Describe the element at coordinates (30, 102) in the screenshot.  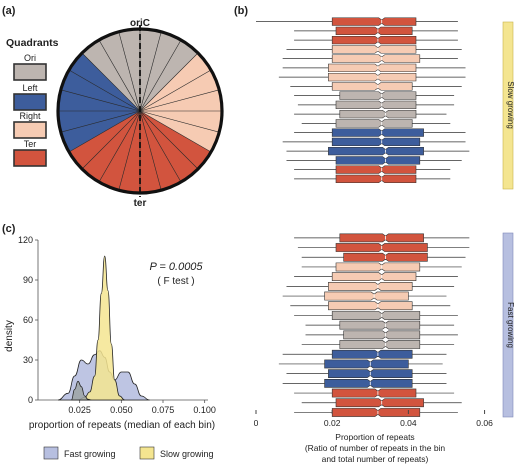
I see `legend-swatch-left` at that location.